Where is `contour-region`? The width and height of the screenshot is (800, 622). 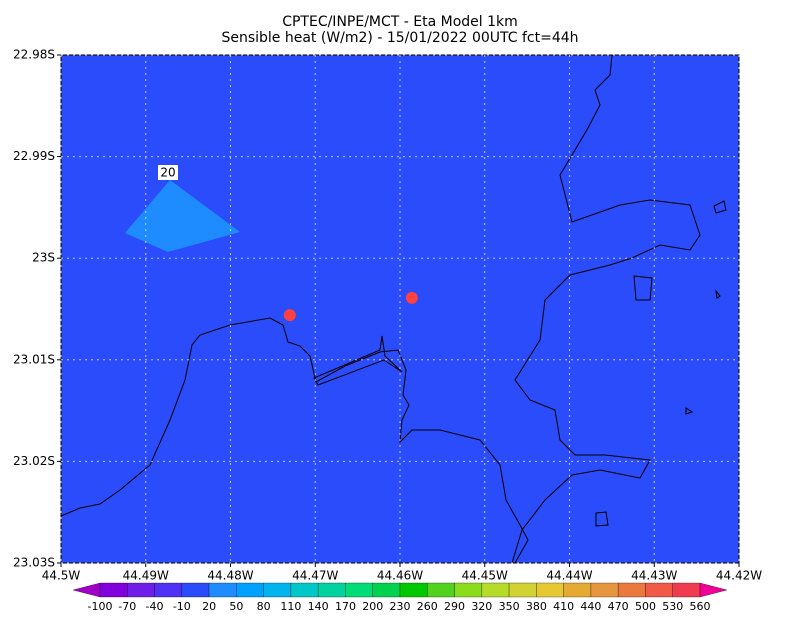 contour-region is located at coordinates (182, 216).